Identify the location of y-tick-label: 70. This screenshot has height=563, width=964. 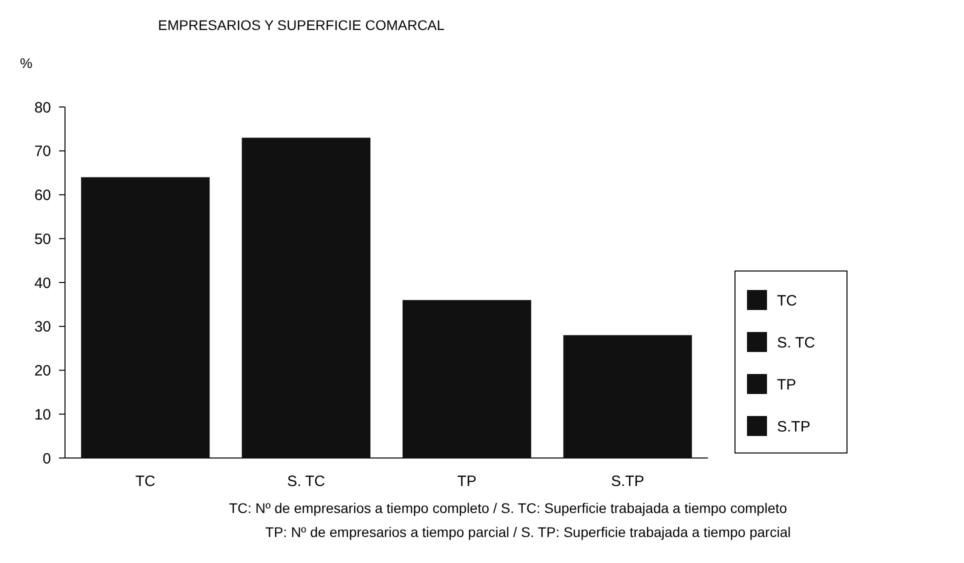
(42, 151).